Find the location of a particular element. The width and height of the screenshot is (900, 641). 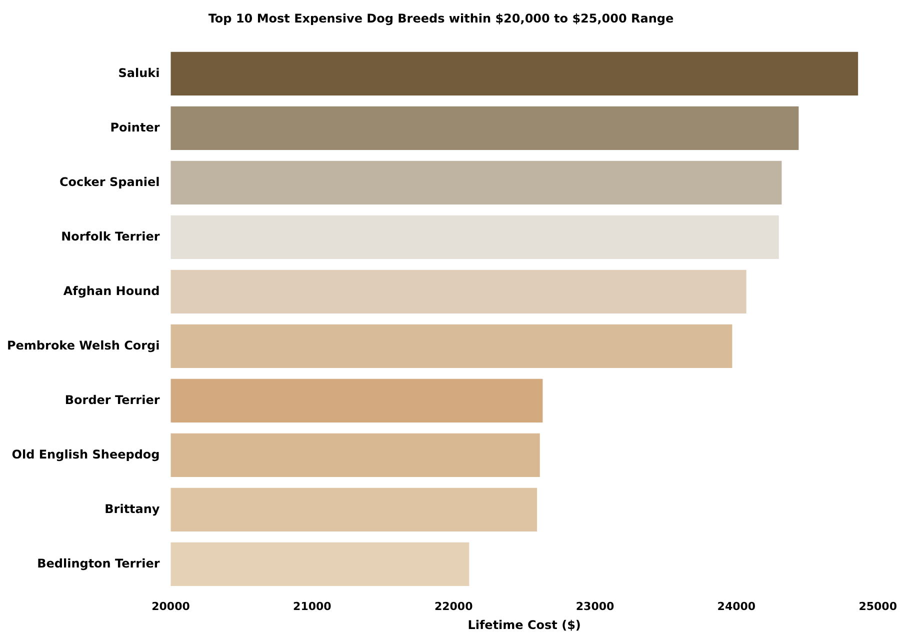

y-tick-label: Brittany is located at coordinates (132, 509).